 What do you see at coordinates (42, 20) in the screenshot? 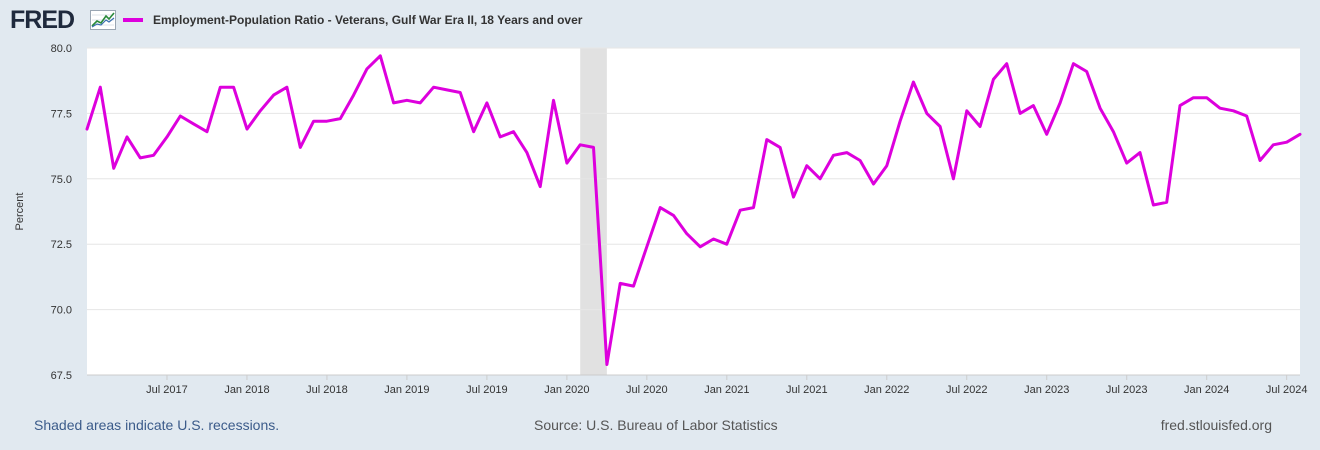
I see `fred-logo-text: FRED` at bounding box center [42, 20].